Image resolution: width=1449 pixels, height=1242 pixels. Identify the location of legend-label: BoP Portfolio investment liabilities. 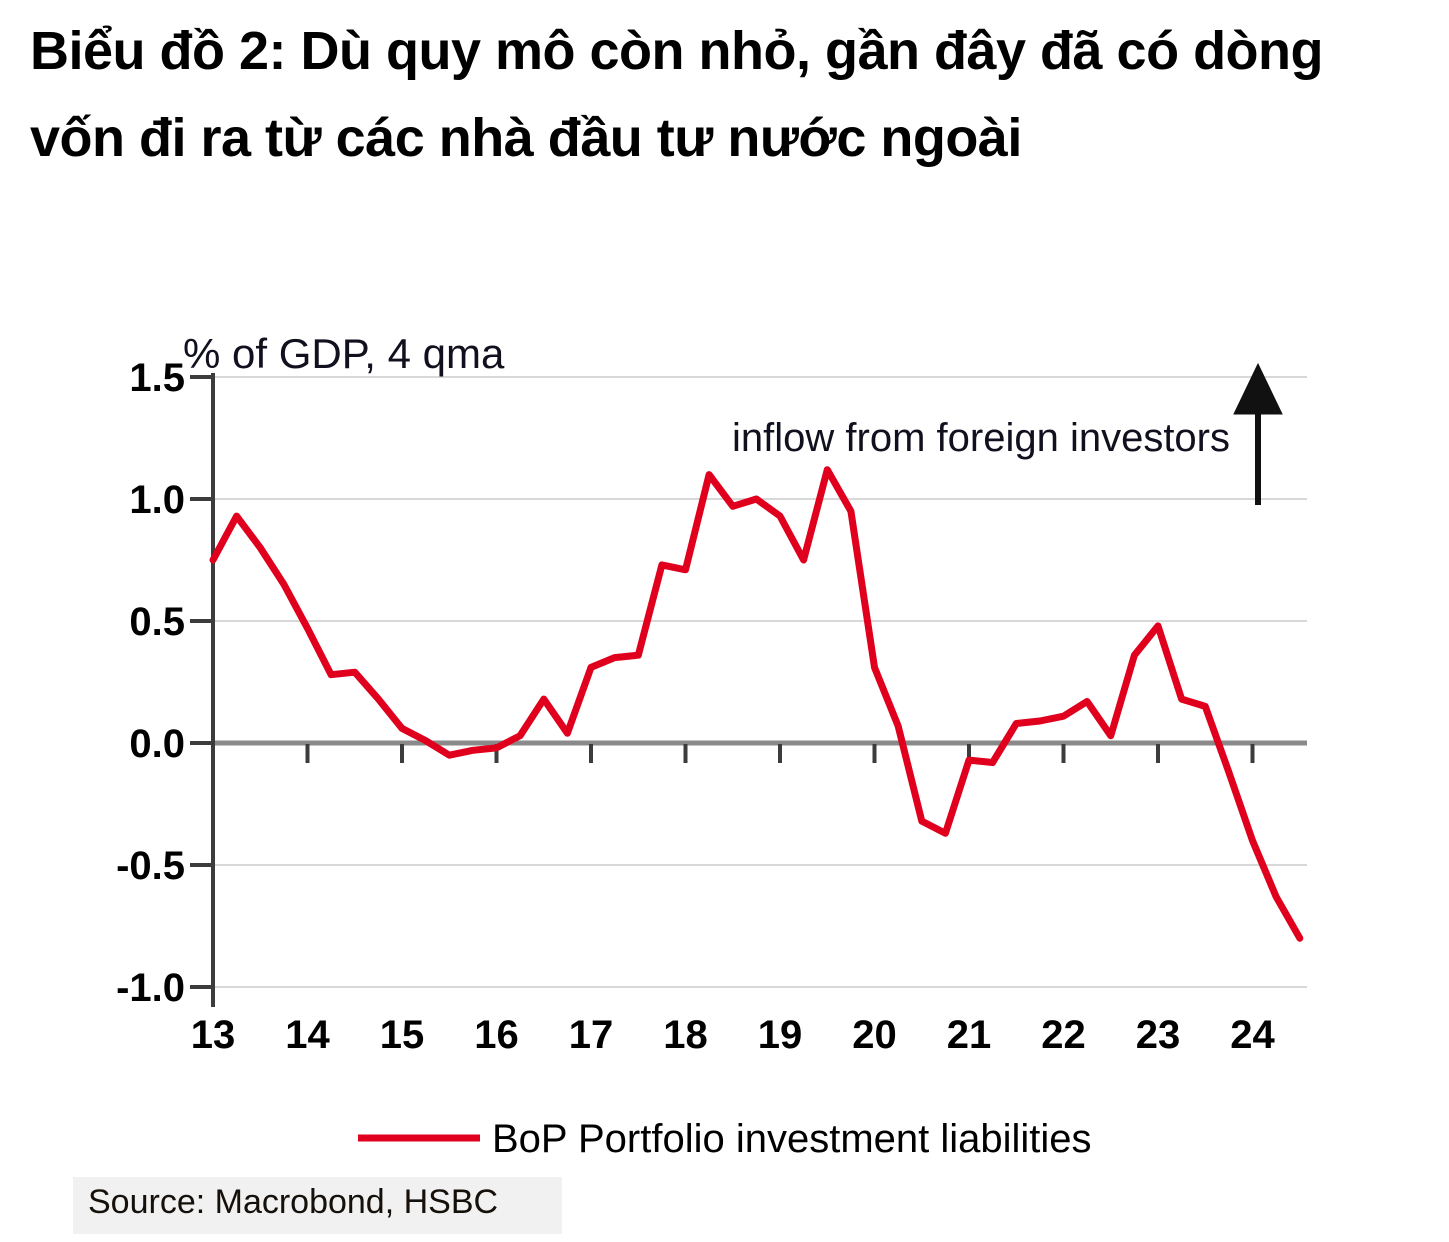
(792, 1139).